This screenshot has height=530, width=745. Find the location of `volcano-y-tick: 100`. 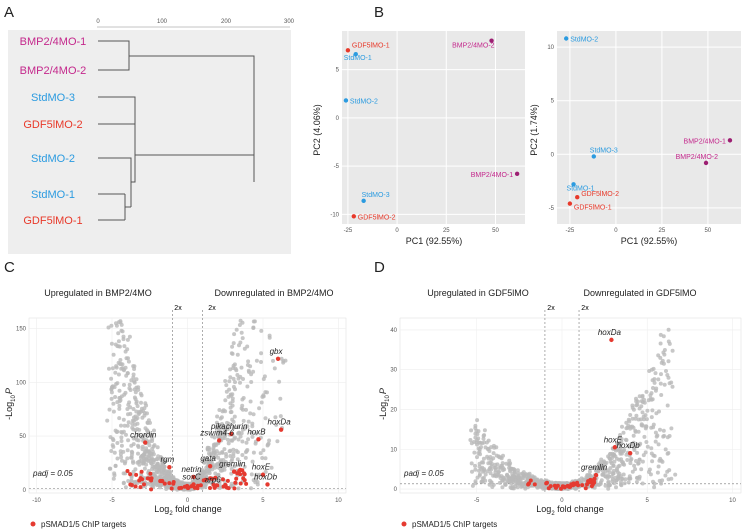

volcano-y-tick: 100 is located at coordinates (21, 383).